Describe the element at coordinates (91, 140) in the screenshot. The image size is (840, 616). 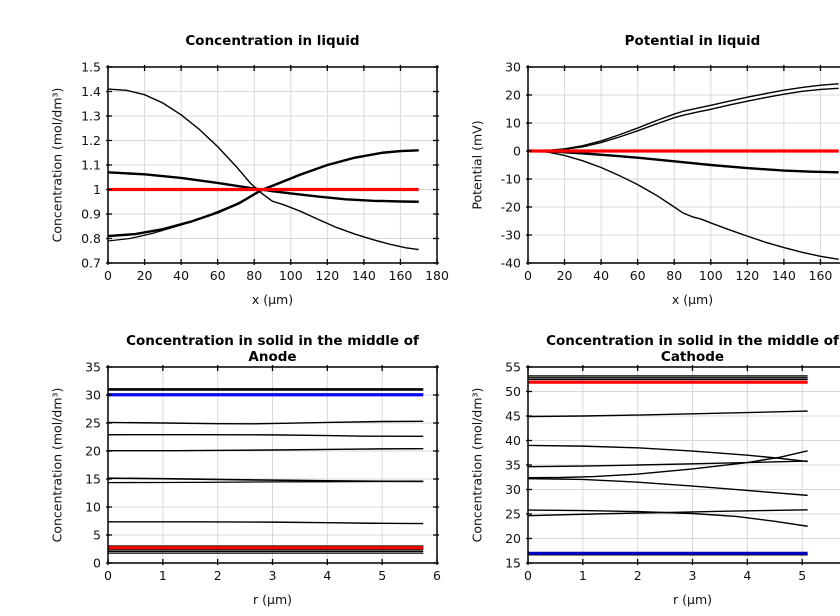
I see `y-tick-label: 1.2` at that location.